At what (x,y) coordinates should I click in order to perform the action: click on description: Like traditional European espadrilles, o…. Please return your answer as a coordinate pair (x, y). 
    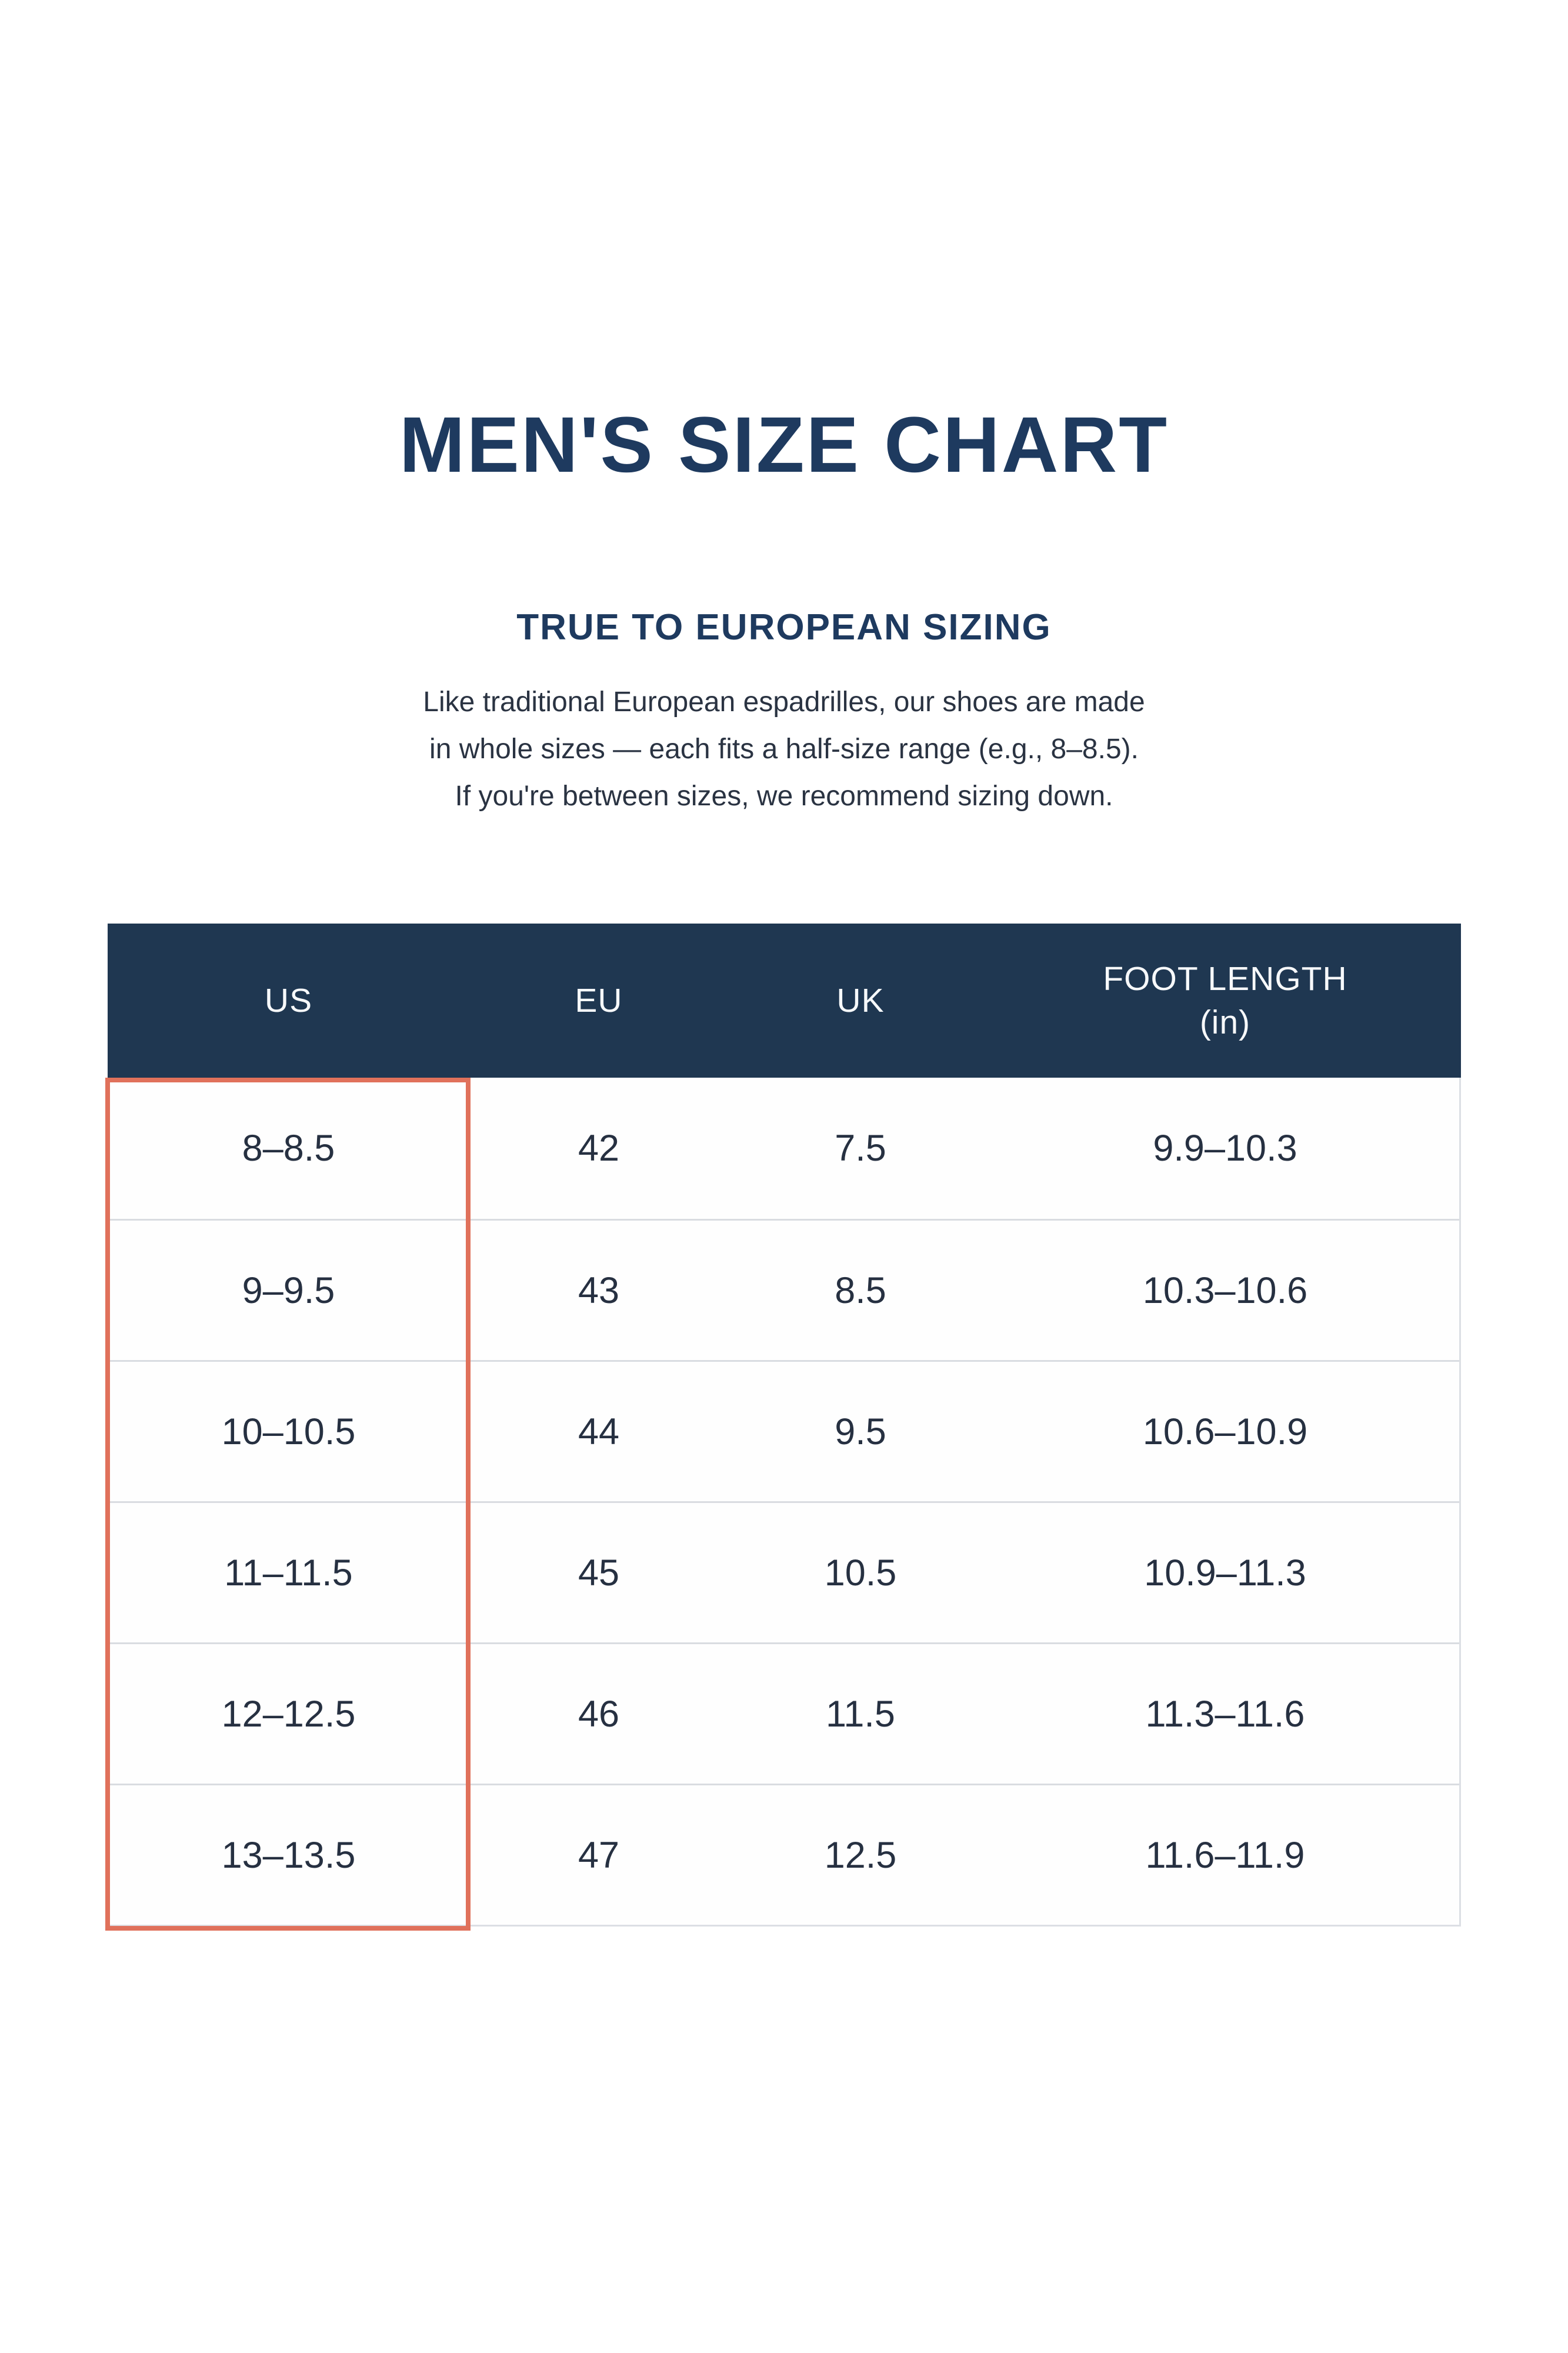
    Looking at the image, I should click on (784, 749).